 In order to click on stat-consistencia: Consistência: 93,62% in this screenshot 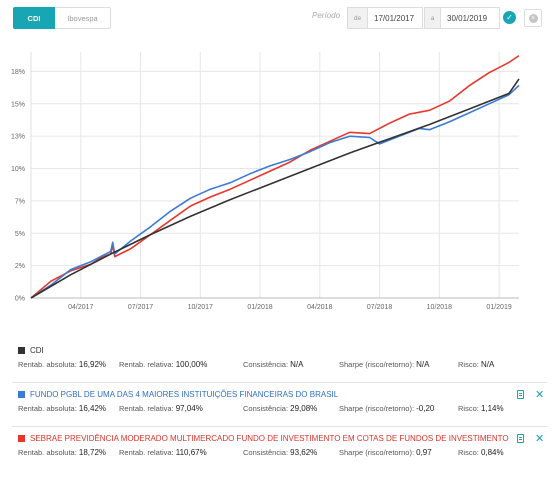, I will do `click(280, 452)`.